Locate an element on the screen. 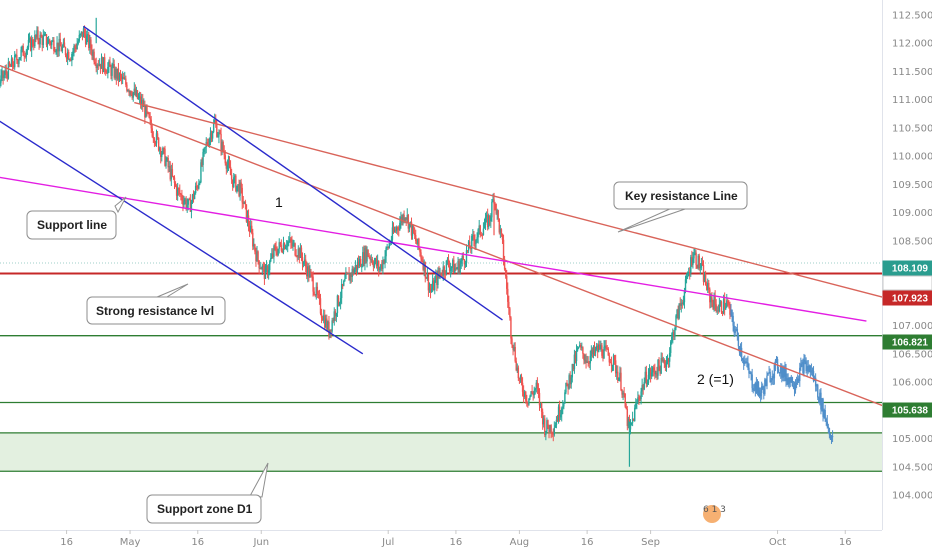 The height and width of the screenshot is (550, 932). strong-resistance-callout: Strong resistance lvl is located at coordinates (156, 304).